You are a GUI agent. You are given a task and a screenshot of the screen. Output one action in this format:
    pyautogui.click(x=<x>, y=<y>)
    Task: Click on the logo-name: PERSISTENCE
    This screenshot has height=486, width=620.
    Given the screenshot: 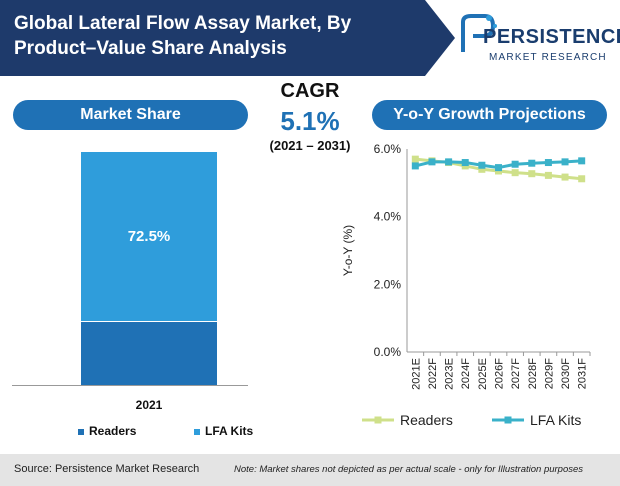 What is the action you would take?
    pyautogui.click(x=551, y=37)
    